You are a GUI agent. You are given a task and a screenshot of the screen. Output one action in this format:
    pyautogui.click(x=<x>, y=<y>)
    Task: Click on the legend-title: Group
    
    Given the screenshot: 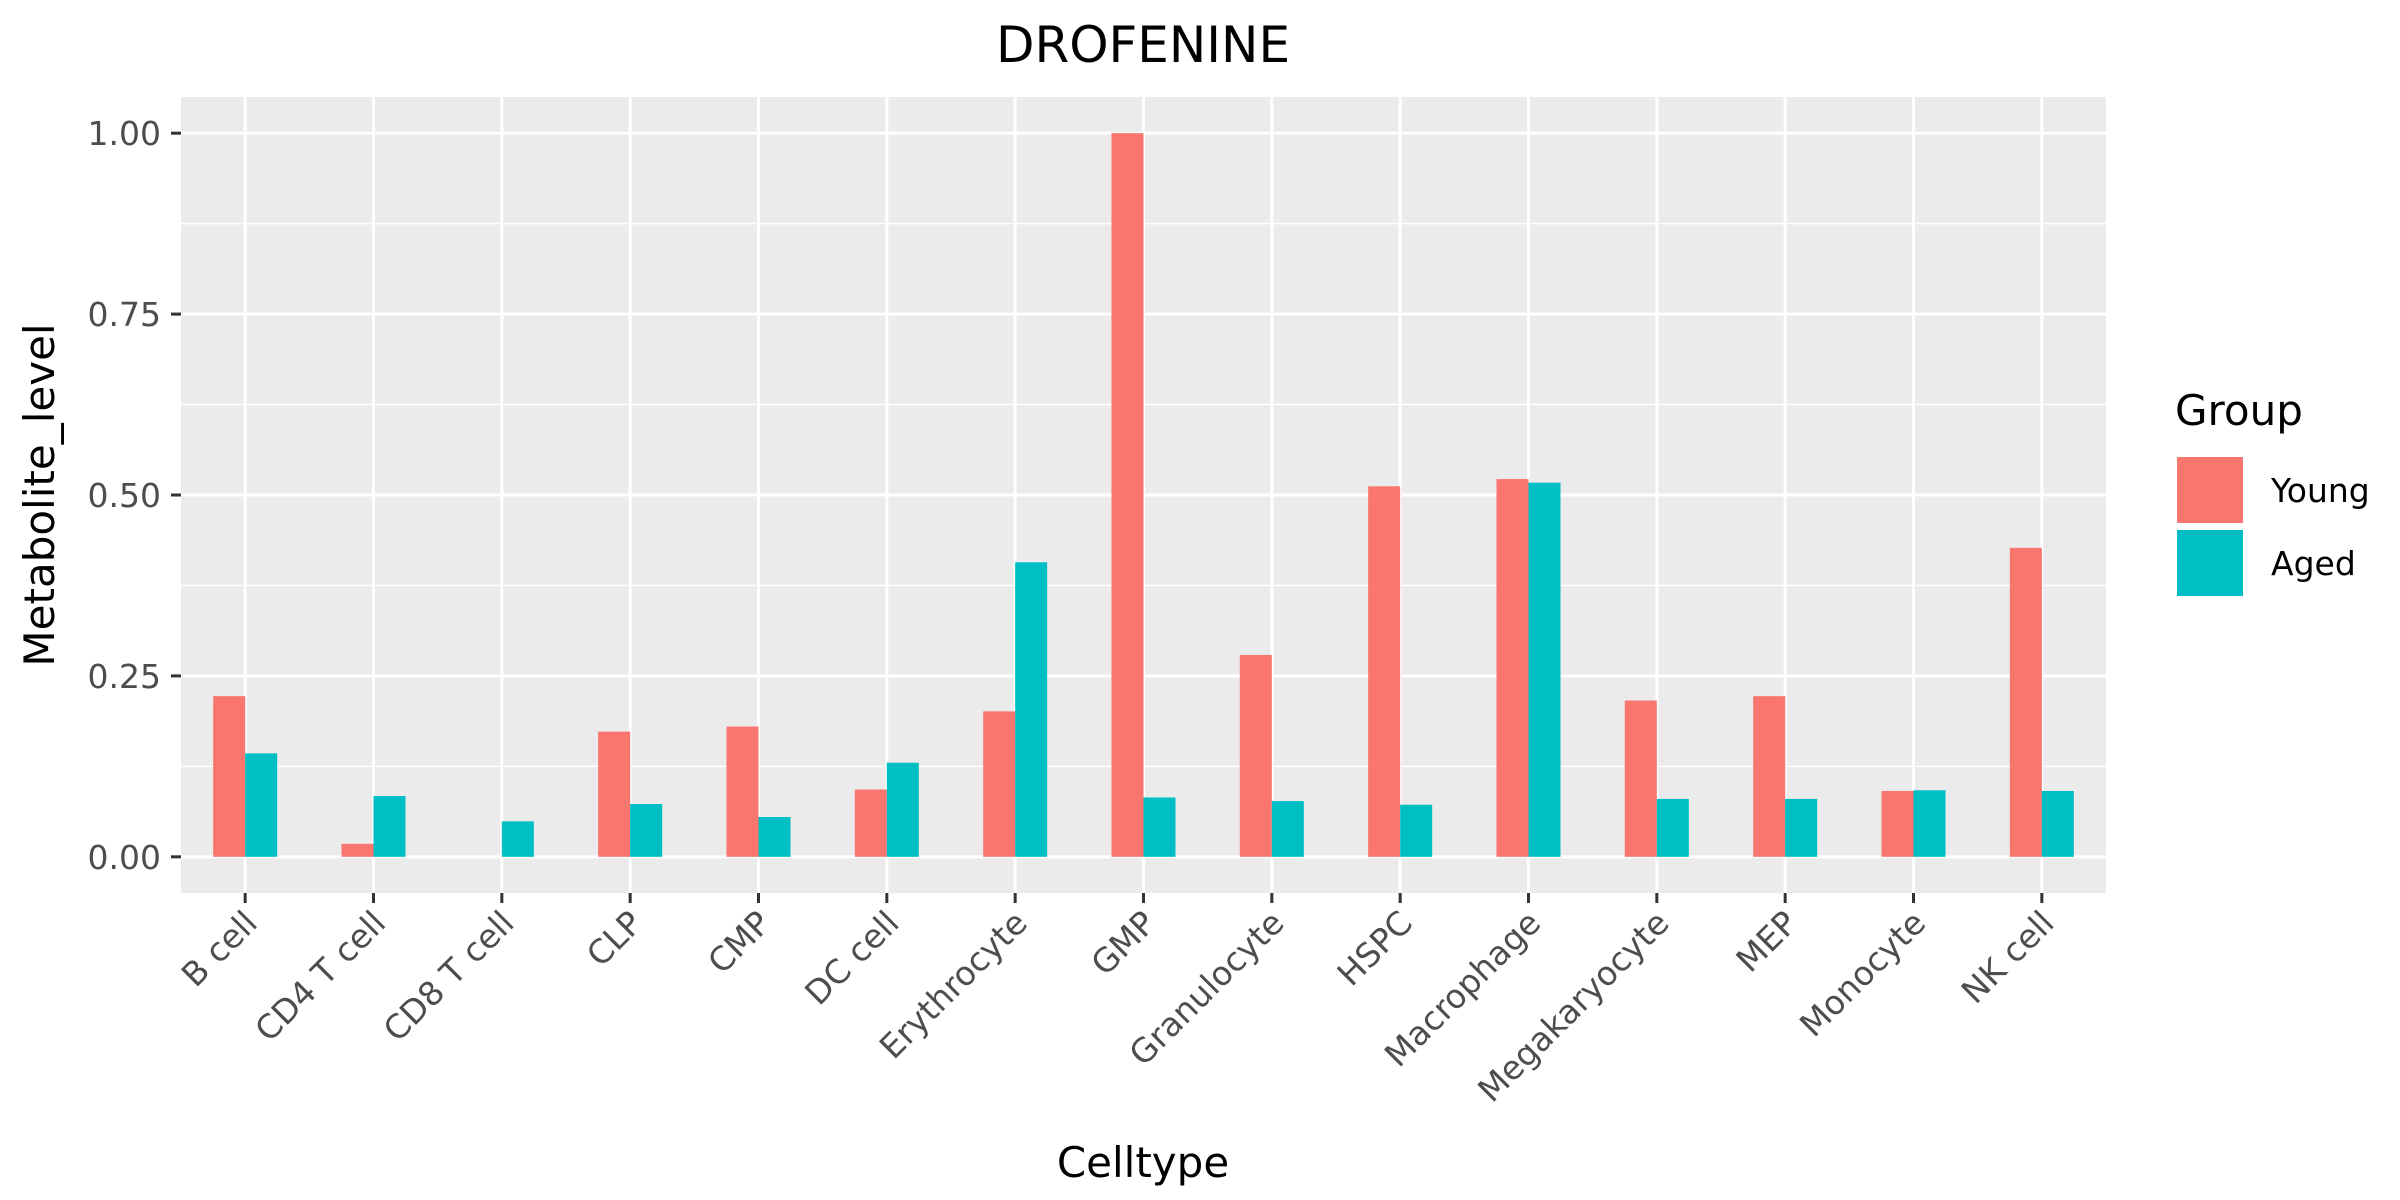 What is the action you would take?
    pyautogui.click(x=2239, y=410)
    